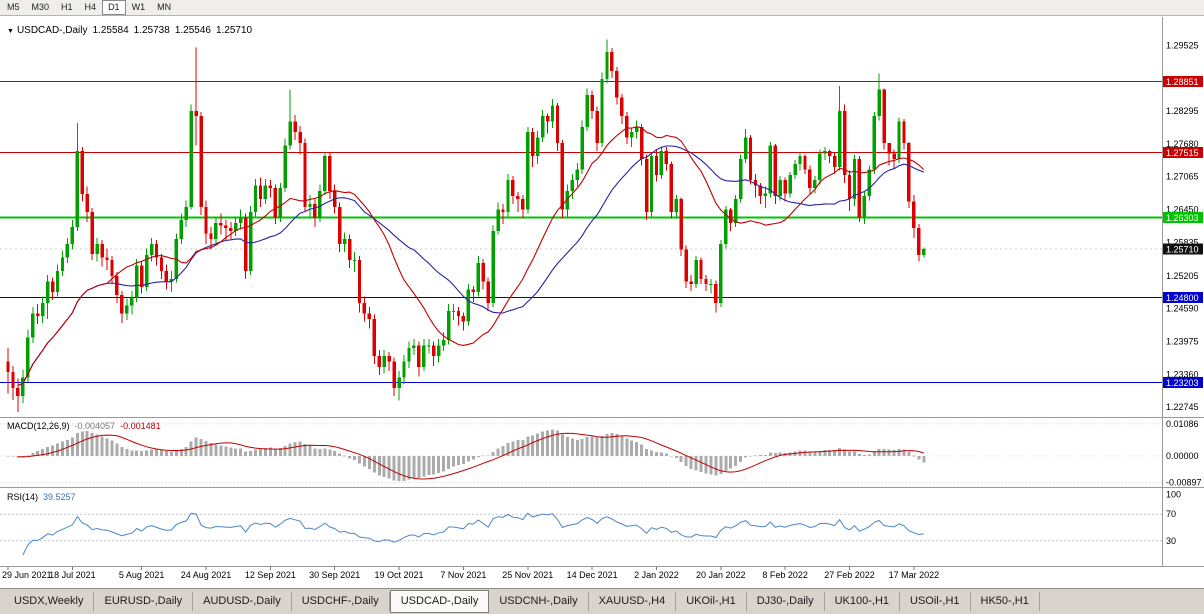 The image size is (1204, 614). Describe the element at coordinates (1182, 456) in the screenshot. I see `svg-text: 0.00000` at that location.